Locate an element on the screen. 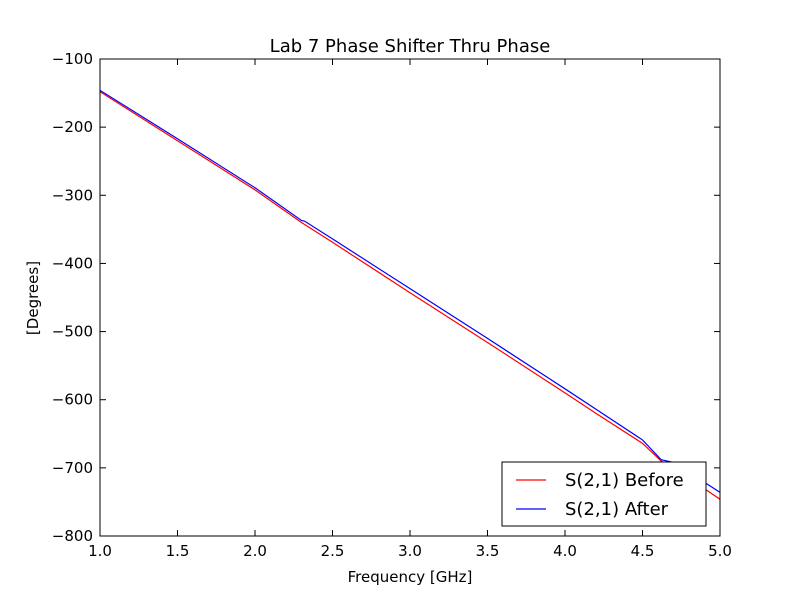 Image resolution: width=800 pixels, height=602 pixels. x-tick-label: 3.5 is located at coordinates (488, 551).